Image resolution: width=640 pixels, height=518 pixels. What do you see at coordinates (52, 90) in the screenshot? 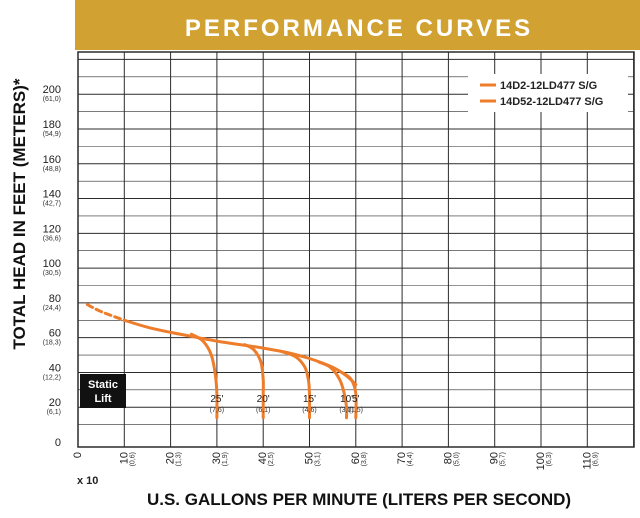
I see `y-tick-label: 200` at bounding box center [52, 90].